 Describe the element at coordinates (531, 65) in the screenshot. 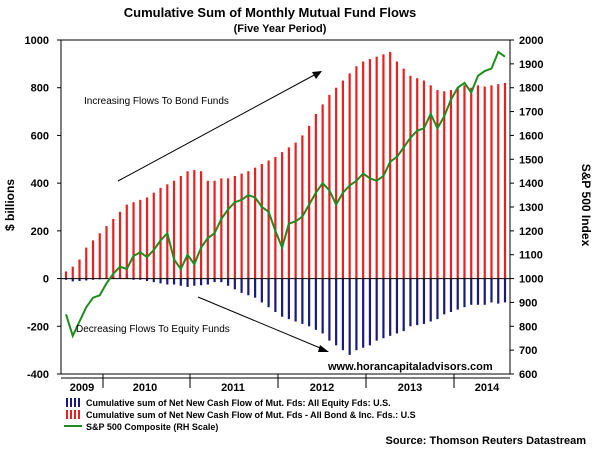

I see `right-tick-label: 1900` at that location.